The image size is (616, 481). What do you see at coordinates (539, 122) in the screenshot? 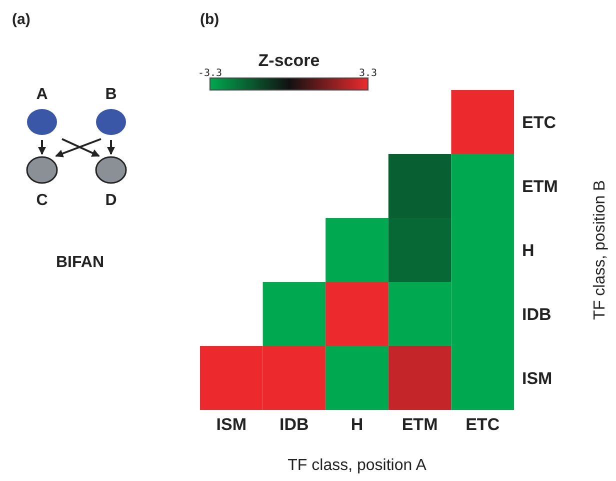
I see `y-tick-label: ETC` at bounding box center [539, 122].